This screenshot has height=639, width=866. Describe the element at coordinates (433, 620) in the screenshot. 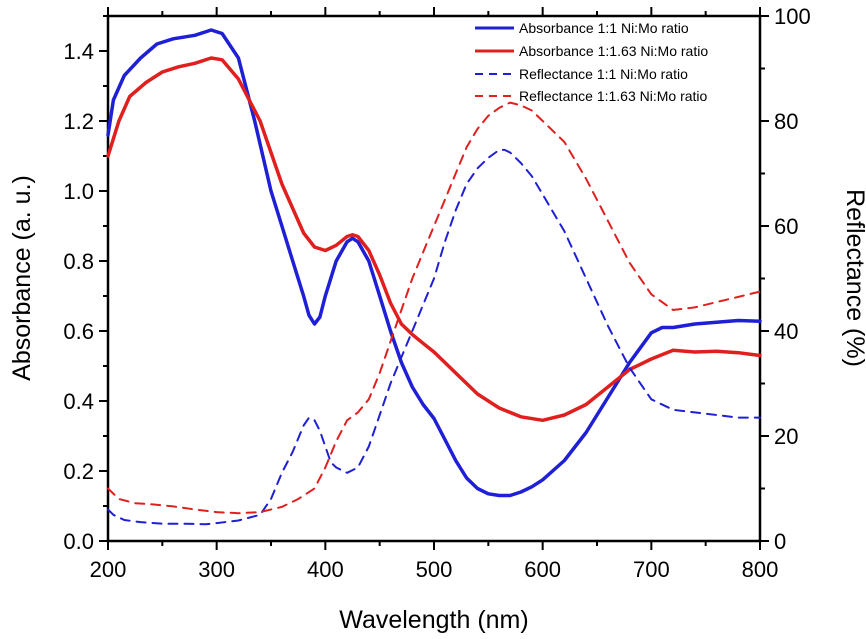

I see `x-axis-title: Wavelength (nm)` at that location.